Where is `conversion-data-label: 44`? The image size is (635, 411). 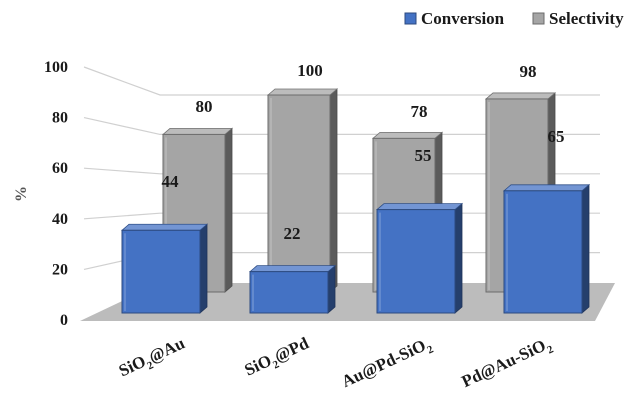 conversion-data-label: 44 is located at coordinates (171, 181).